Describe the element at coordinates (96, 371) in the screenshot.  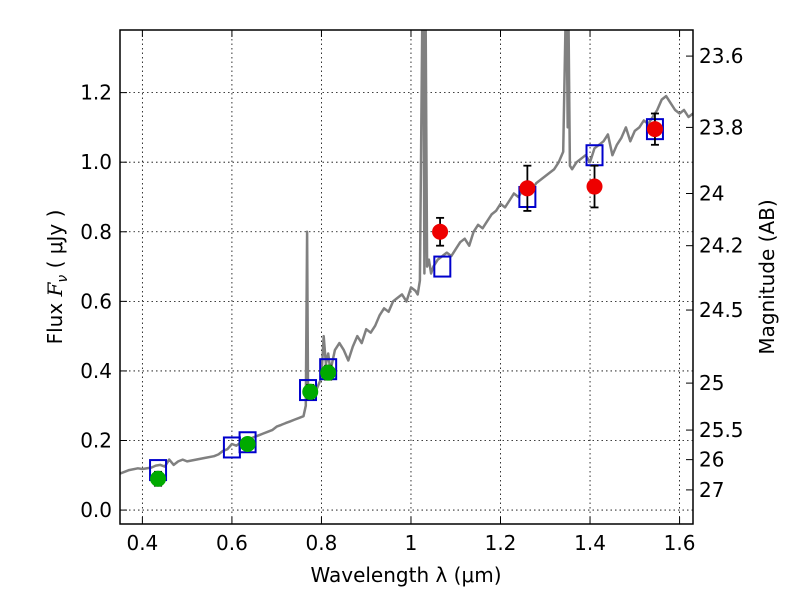
I see `y-tick-label: 0.4` at that location.